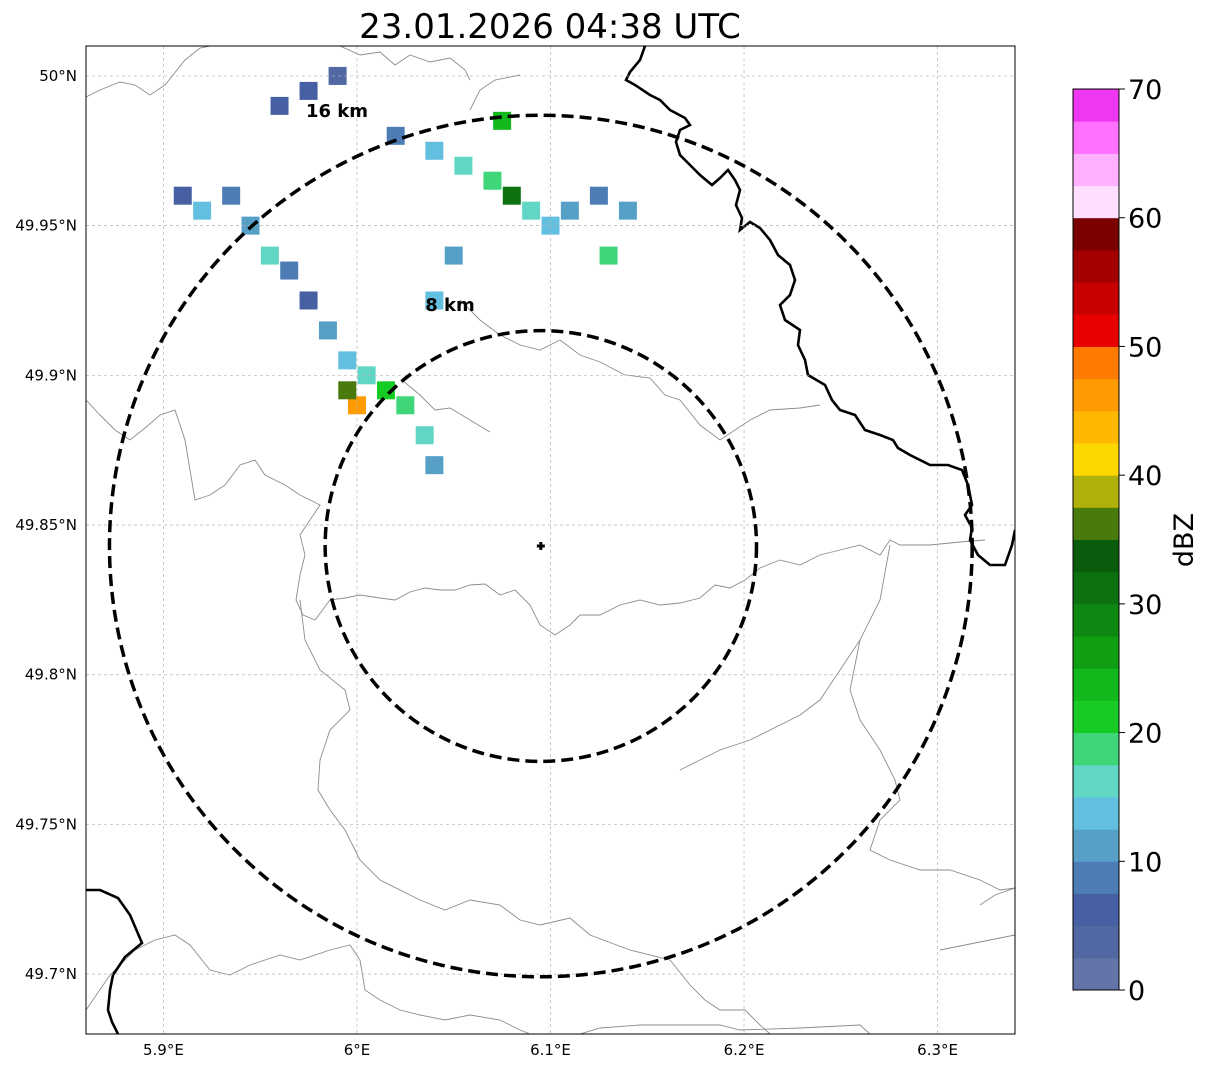 This screenshot has width=1207, height=1069. What do you see at coordinates (1145, 476) in the screenshot?
I see `colorbar-tick-label: 40` at bounding box center [1145, 476].